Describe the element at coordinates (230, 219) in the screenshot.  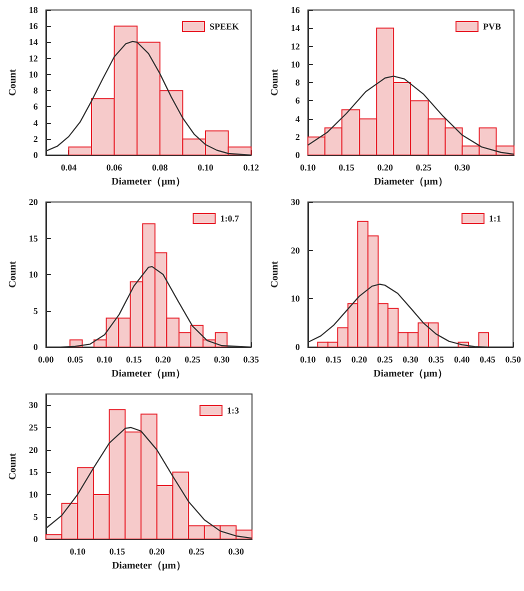
I see `legend-label: 1:0.7` at that location.